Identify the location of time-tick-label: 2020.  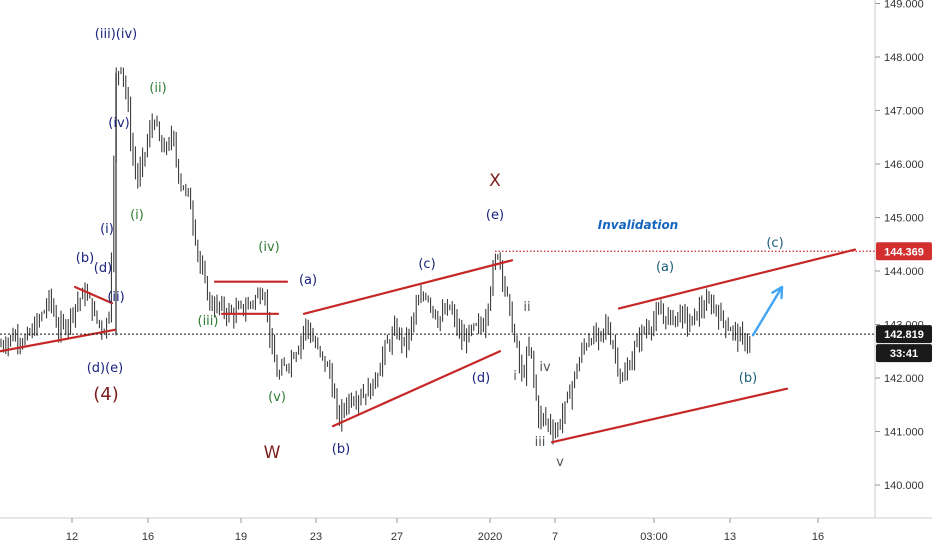
(490, 537).